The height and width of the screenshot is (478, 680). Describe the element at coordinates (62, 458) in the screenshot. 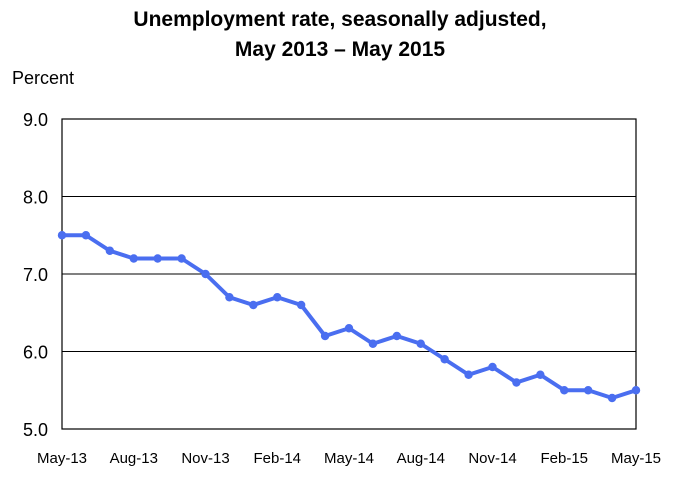

I see `x-tick-label: May-13` at that location.